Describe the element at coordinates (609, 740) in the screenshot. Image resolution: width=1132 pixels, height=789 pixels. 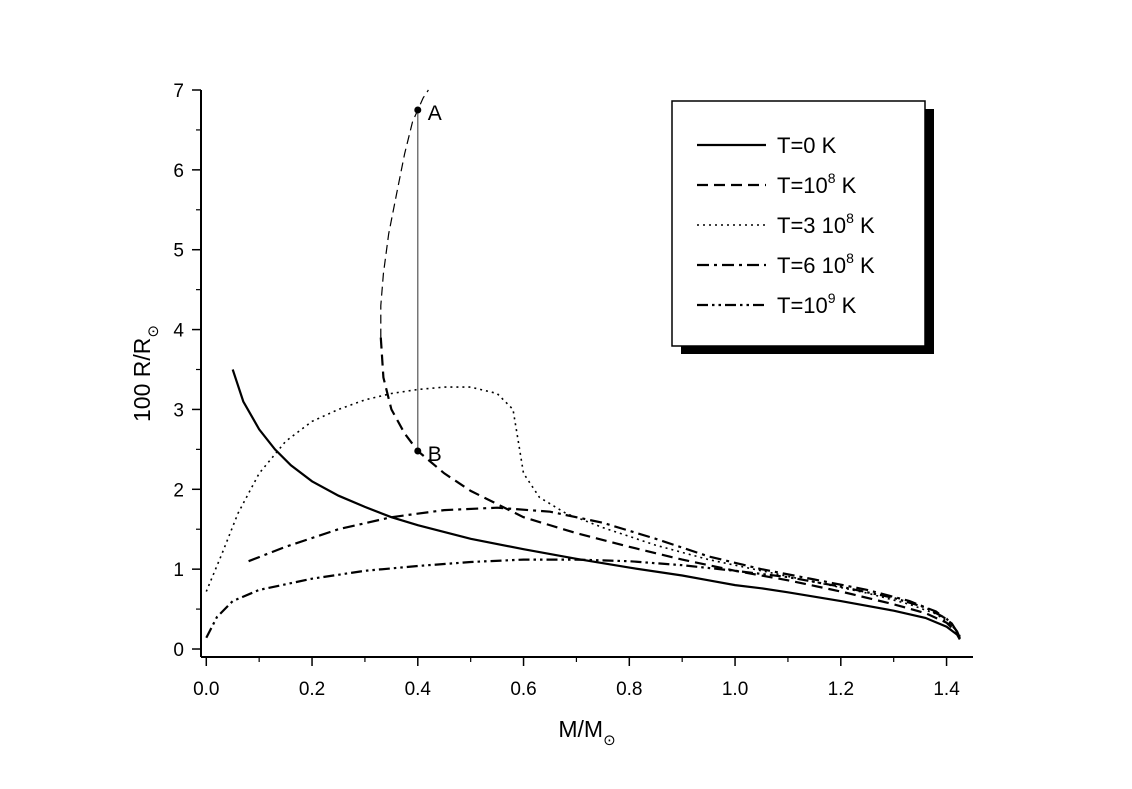
I see `x-axis-title-sub: ⊙` at that location.